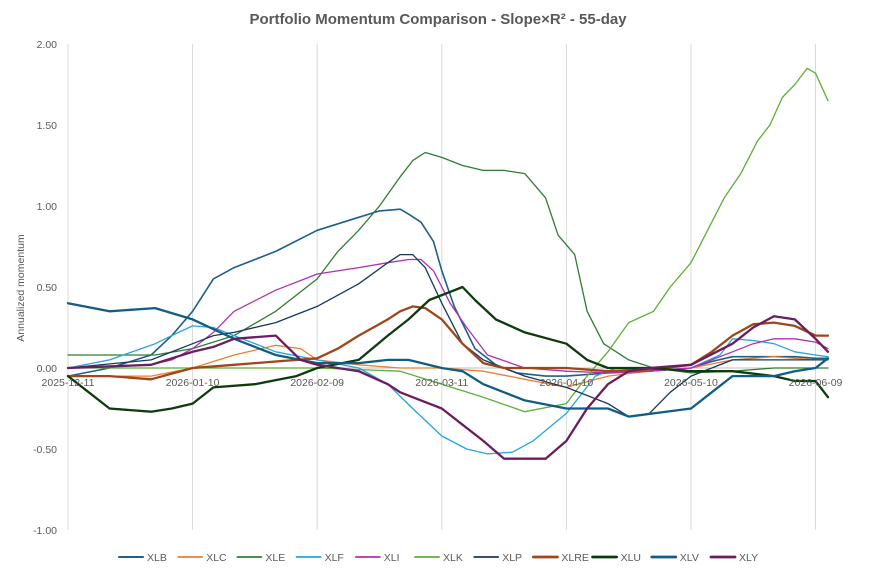 The image size is (877, 575). Describe the element at coordinates (437, 558) in the screenshot. I see `legend: XLB XLC XLE XLF XLI XLK XLP XLRE XLU XLV XLY` at that location.